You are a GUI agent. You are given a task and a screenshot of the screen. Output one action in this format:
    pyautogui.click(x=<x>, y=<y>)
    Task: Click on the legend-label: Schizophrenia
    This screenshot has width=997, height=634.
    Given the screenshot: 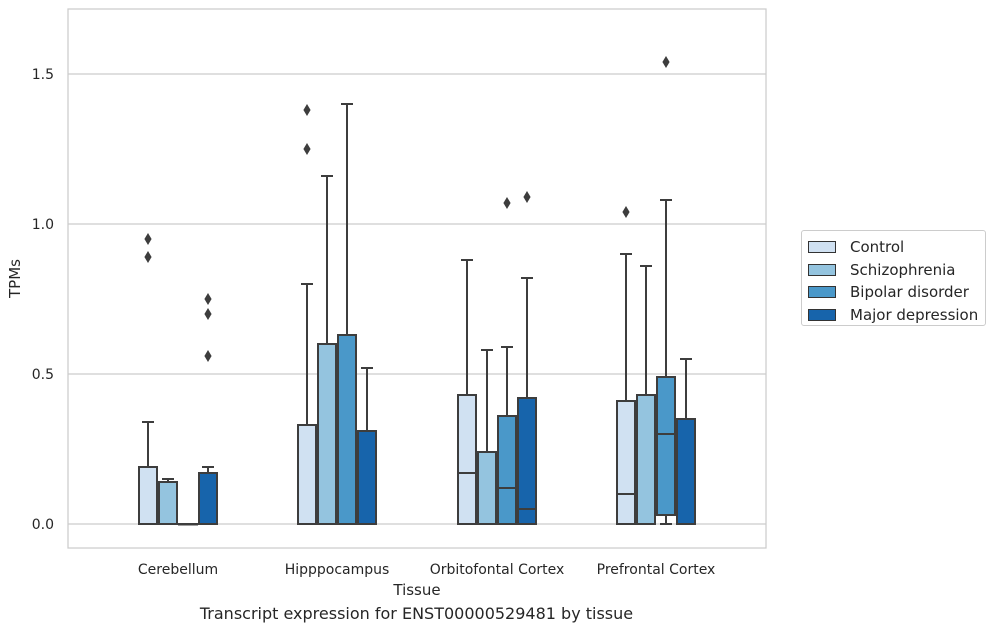 What is the action you would take?
    pyautogui.click(x=903, y=269)
    